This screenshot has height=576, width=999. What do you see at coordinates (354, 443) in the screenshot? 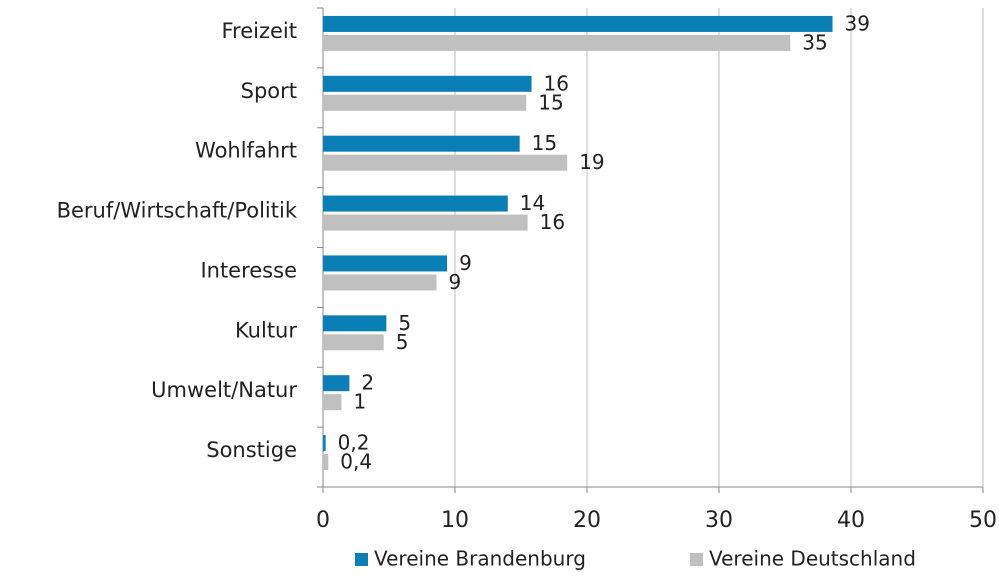
I see `value-label: 0,2` at bounding box center [354, 443].